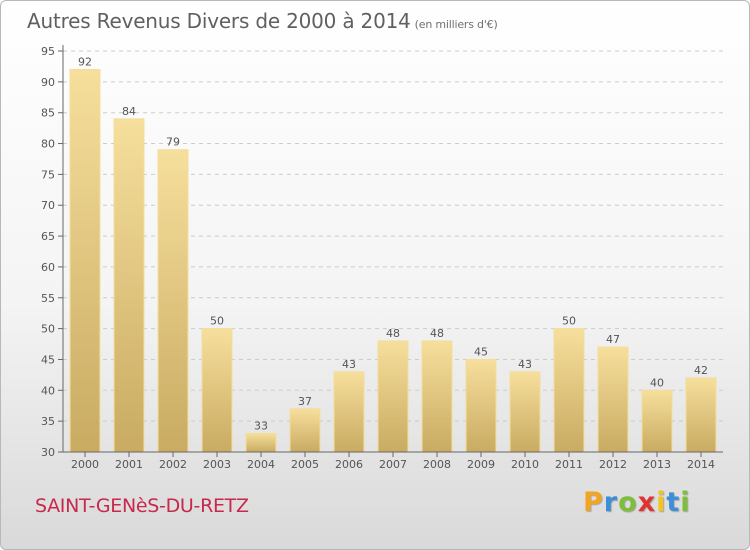 This screenshot has height=550, width=750. I want to click on bar-2009, so click(481, 405).